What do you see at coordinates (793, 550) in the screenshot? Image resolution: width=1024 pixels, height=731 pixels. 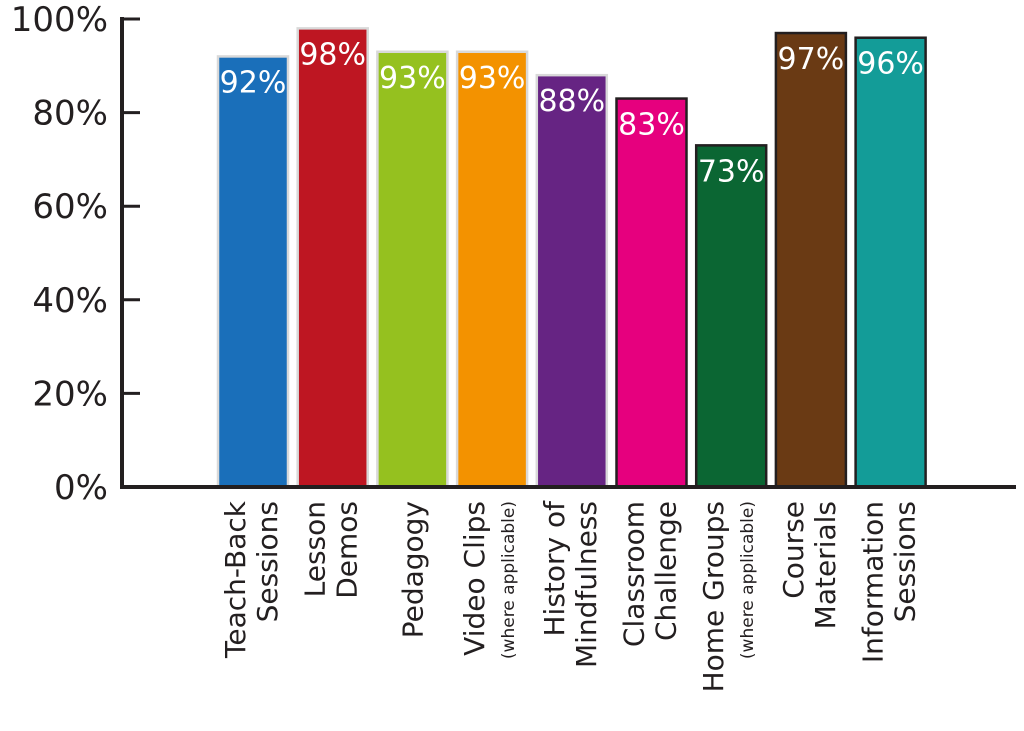 I see `category-label-line: Course` at bounding box center [793, 550].